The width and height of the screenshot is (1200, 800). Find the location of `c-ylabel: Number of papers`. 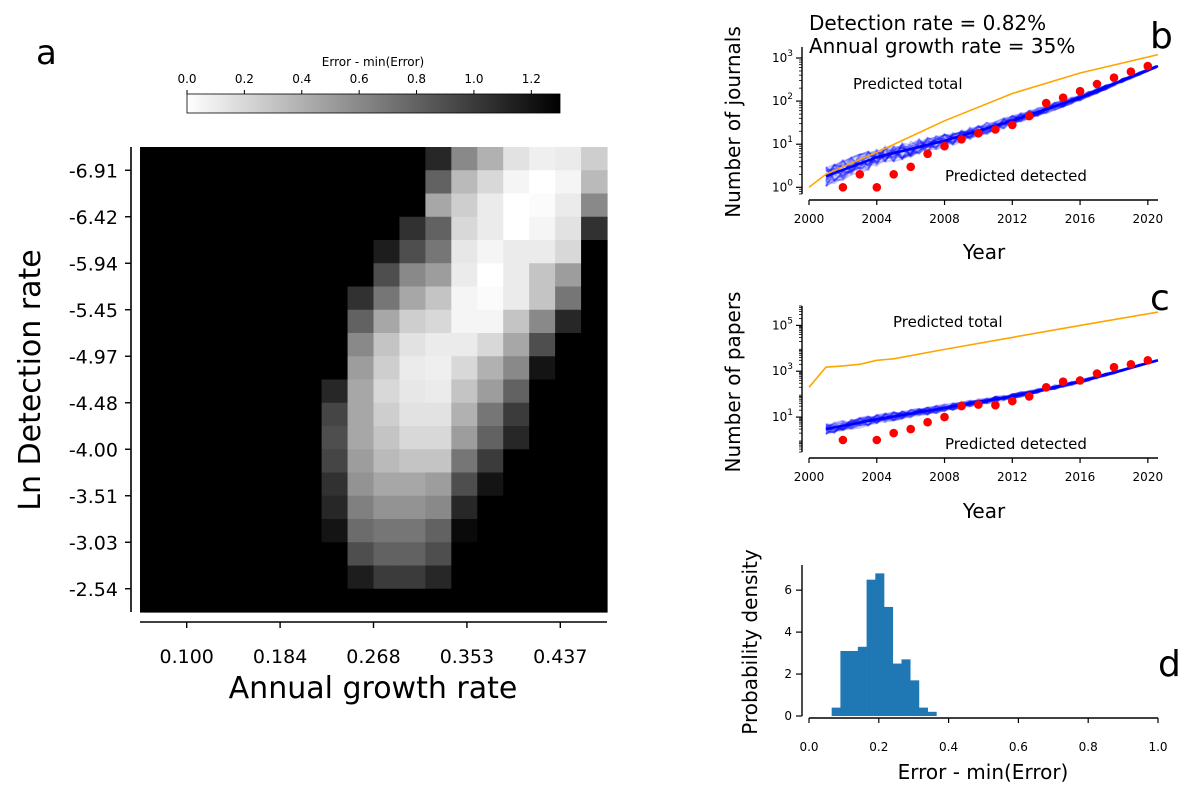

c-ylabel: Number of papers is located at coordinates (733, 382).